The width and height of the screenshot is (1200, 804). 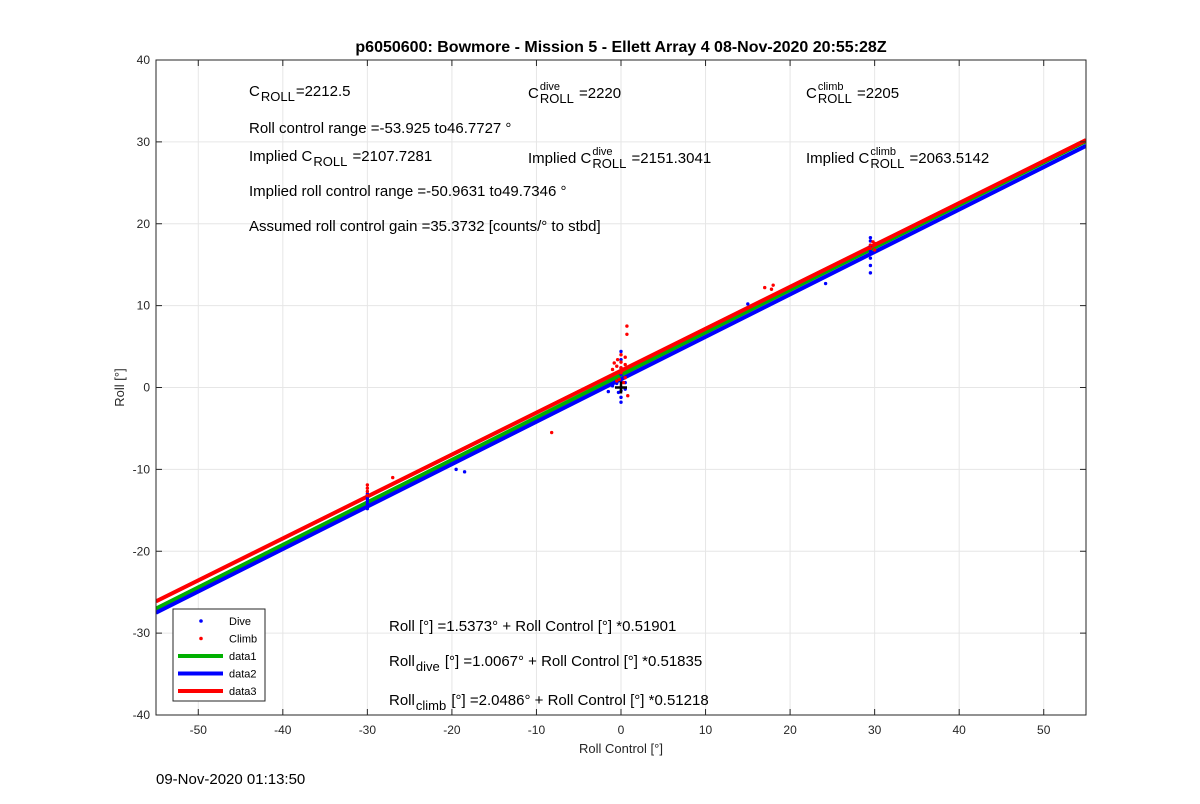 What do you see at coordinates (960, 730) in the screenshot?
I see `x-tick-label: 40` at bounding box center [960, 730].